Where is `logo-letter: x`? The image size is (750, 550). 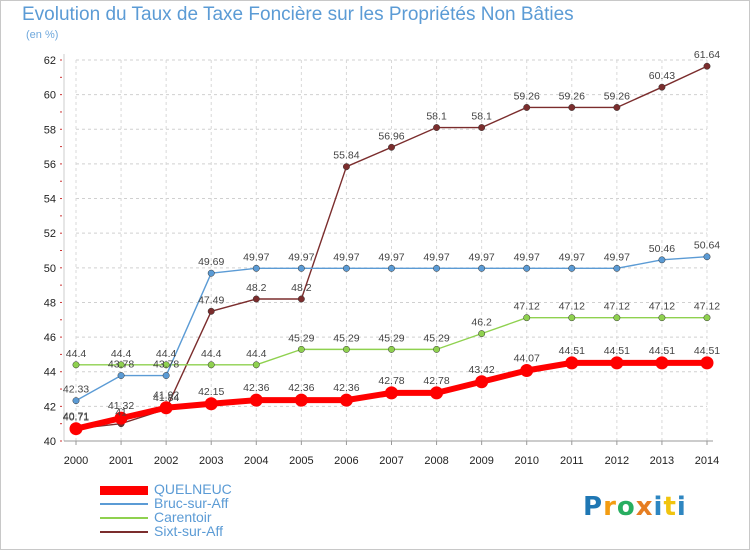 logo-letter: x is located at coordinates (644, 507).